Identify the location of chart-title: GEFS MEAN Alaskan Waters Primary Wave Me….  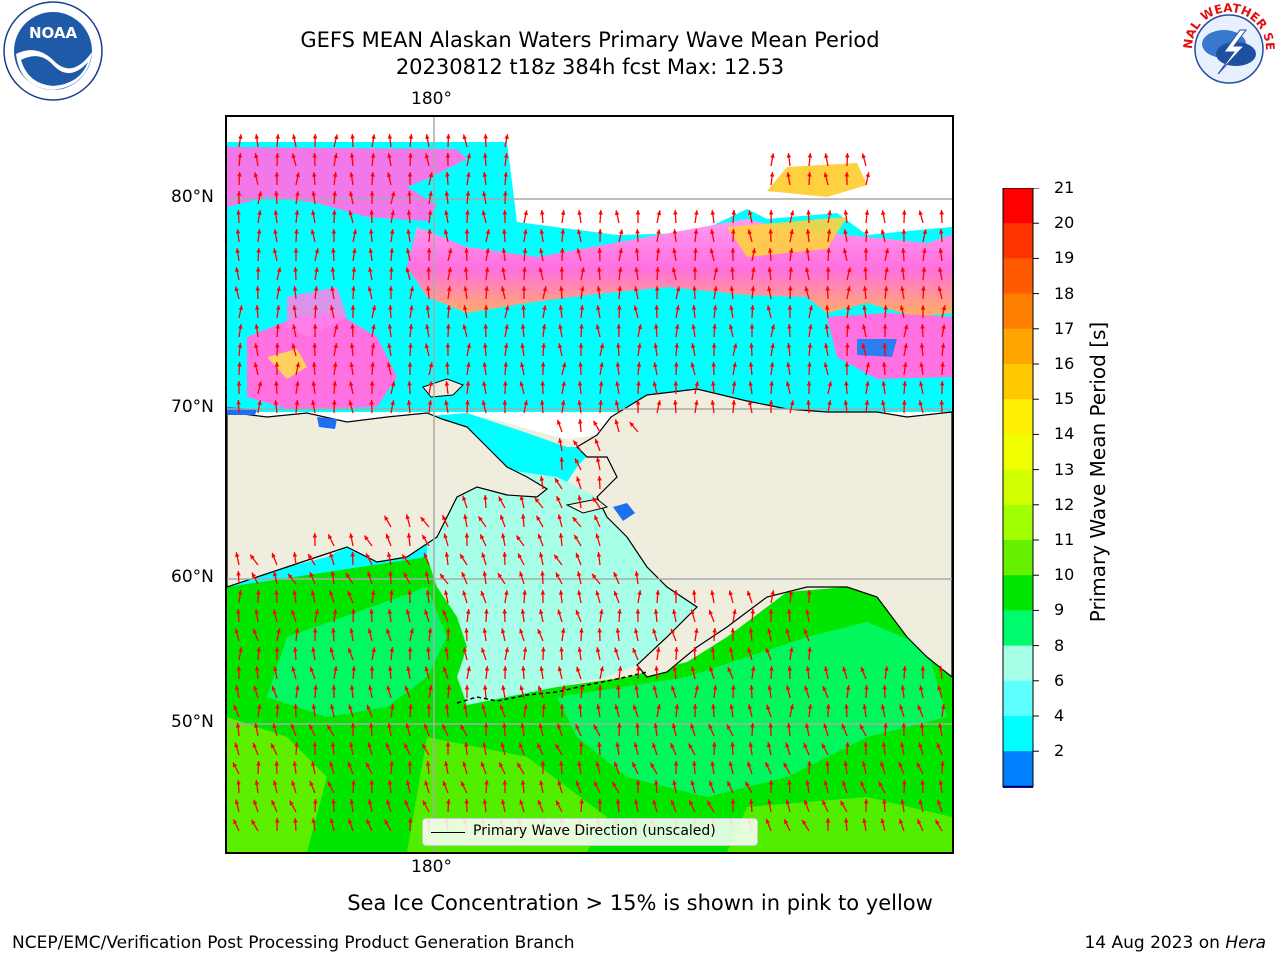
(590, 40).